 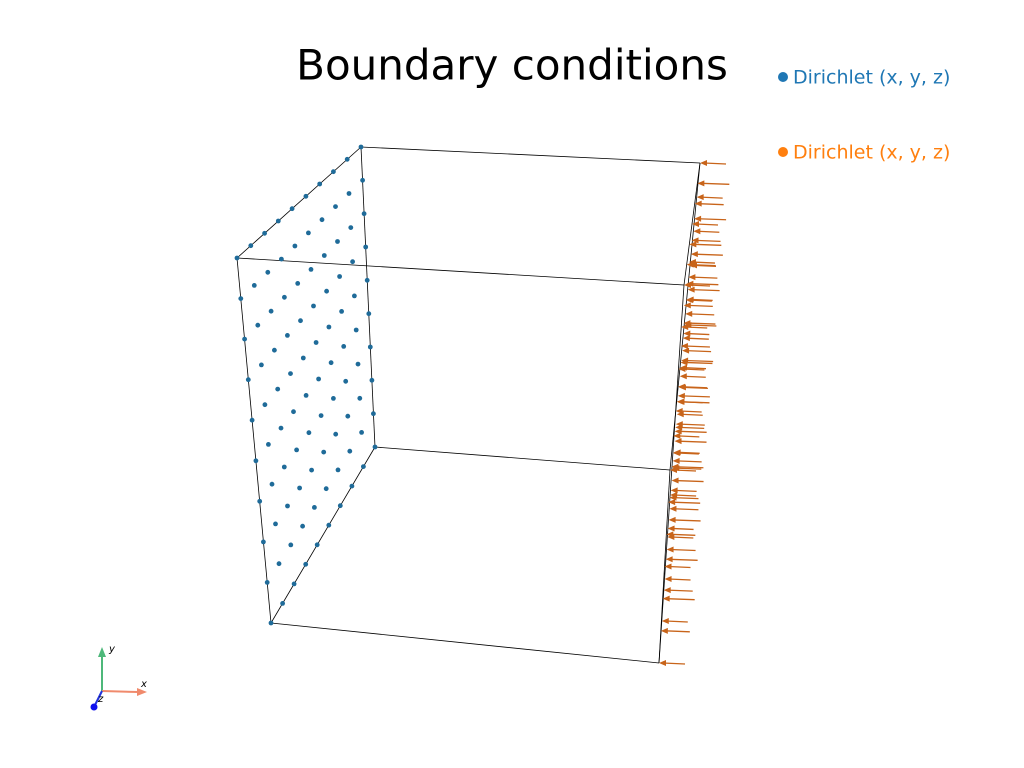 What do you see at coordinates (142, 692) in the screenshot?
I see `x-arrow` at bounding box center [142, 692].